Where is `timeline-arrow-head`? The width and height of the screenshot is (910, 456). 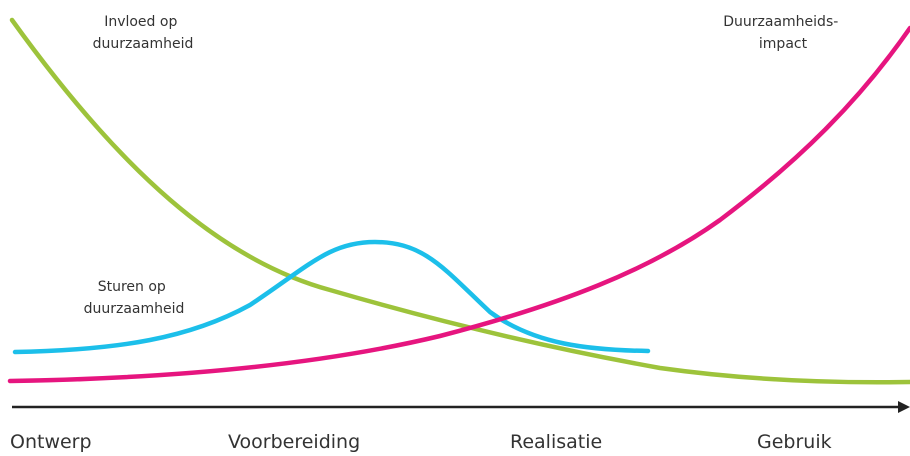
timeline-arrow-head is located at coordinates (904, 407).